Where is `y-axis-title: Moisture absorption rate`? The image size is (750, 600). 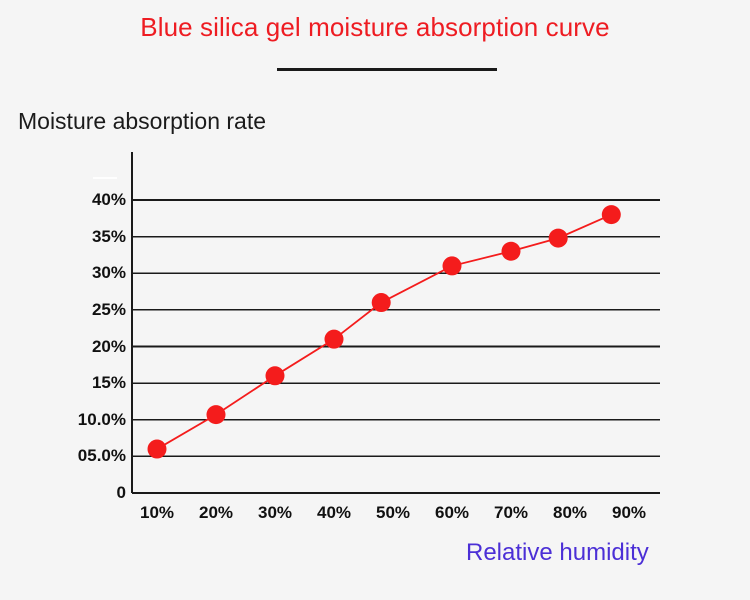 y-axis-title: Moisture absorption rate is located at coordinates (142, 121).